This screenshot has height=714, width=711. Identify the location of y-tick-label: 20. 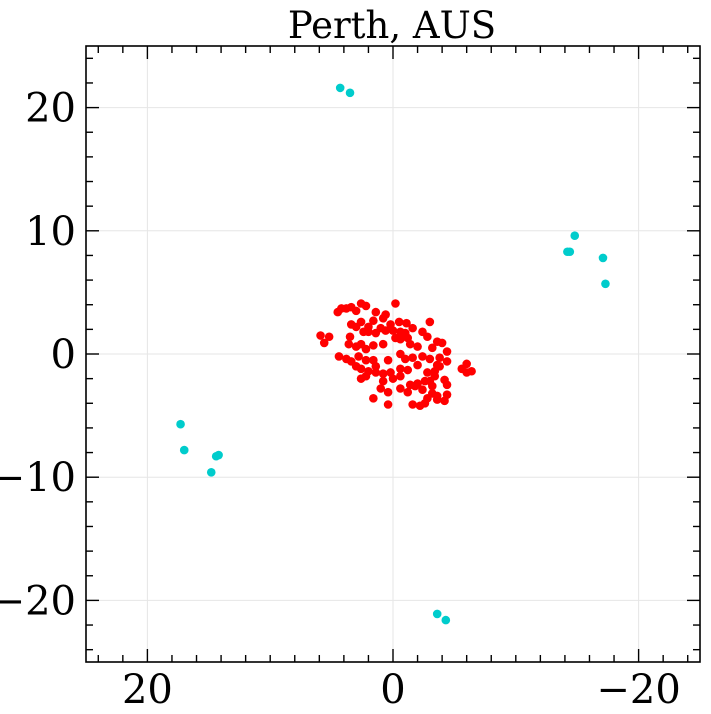
(50, 109).